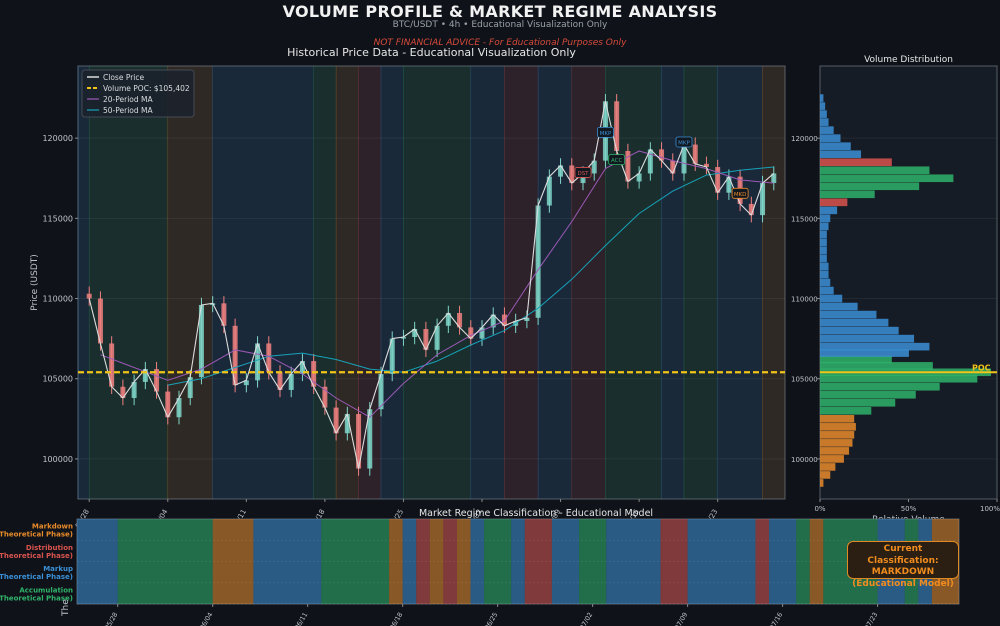  What do you see at coordinates (586, 618) in the screenshot?
I see `regime-xtick-label: 07/02` at bounding box center [586, 618].